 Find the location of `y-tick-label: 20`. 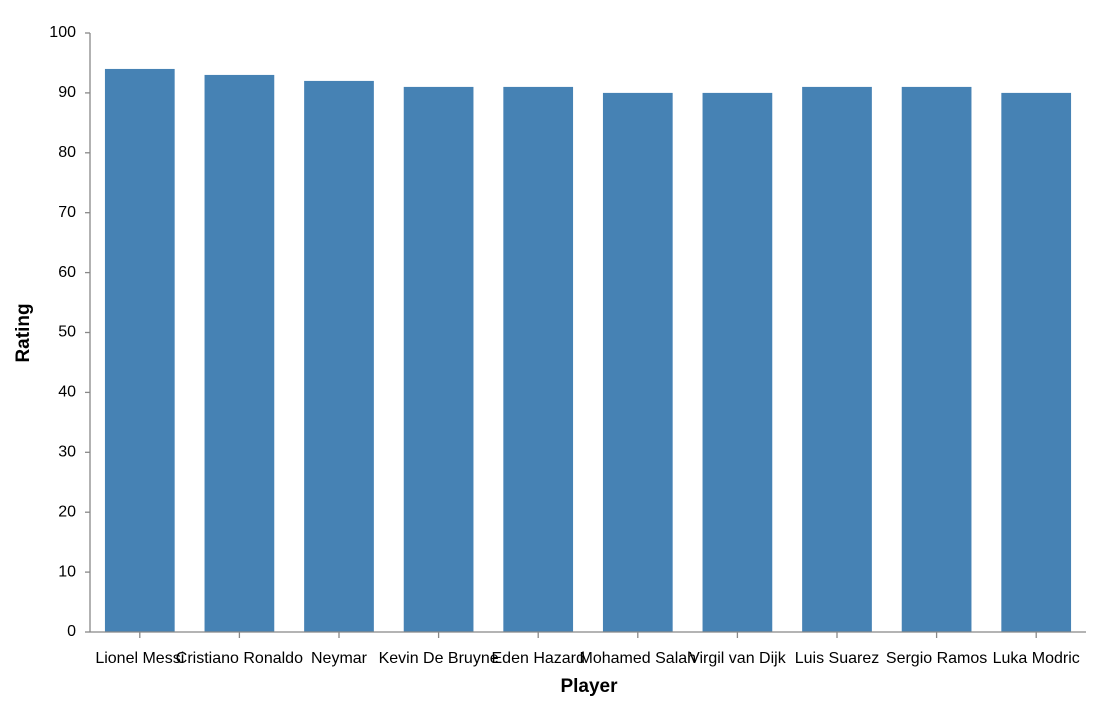

y-tick-label: 20 is located at coordinates (67, 511).